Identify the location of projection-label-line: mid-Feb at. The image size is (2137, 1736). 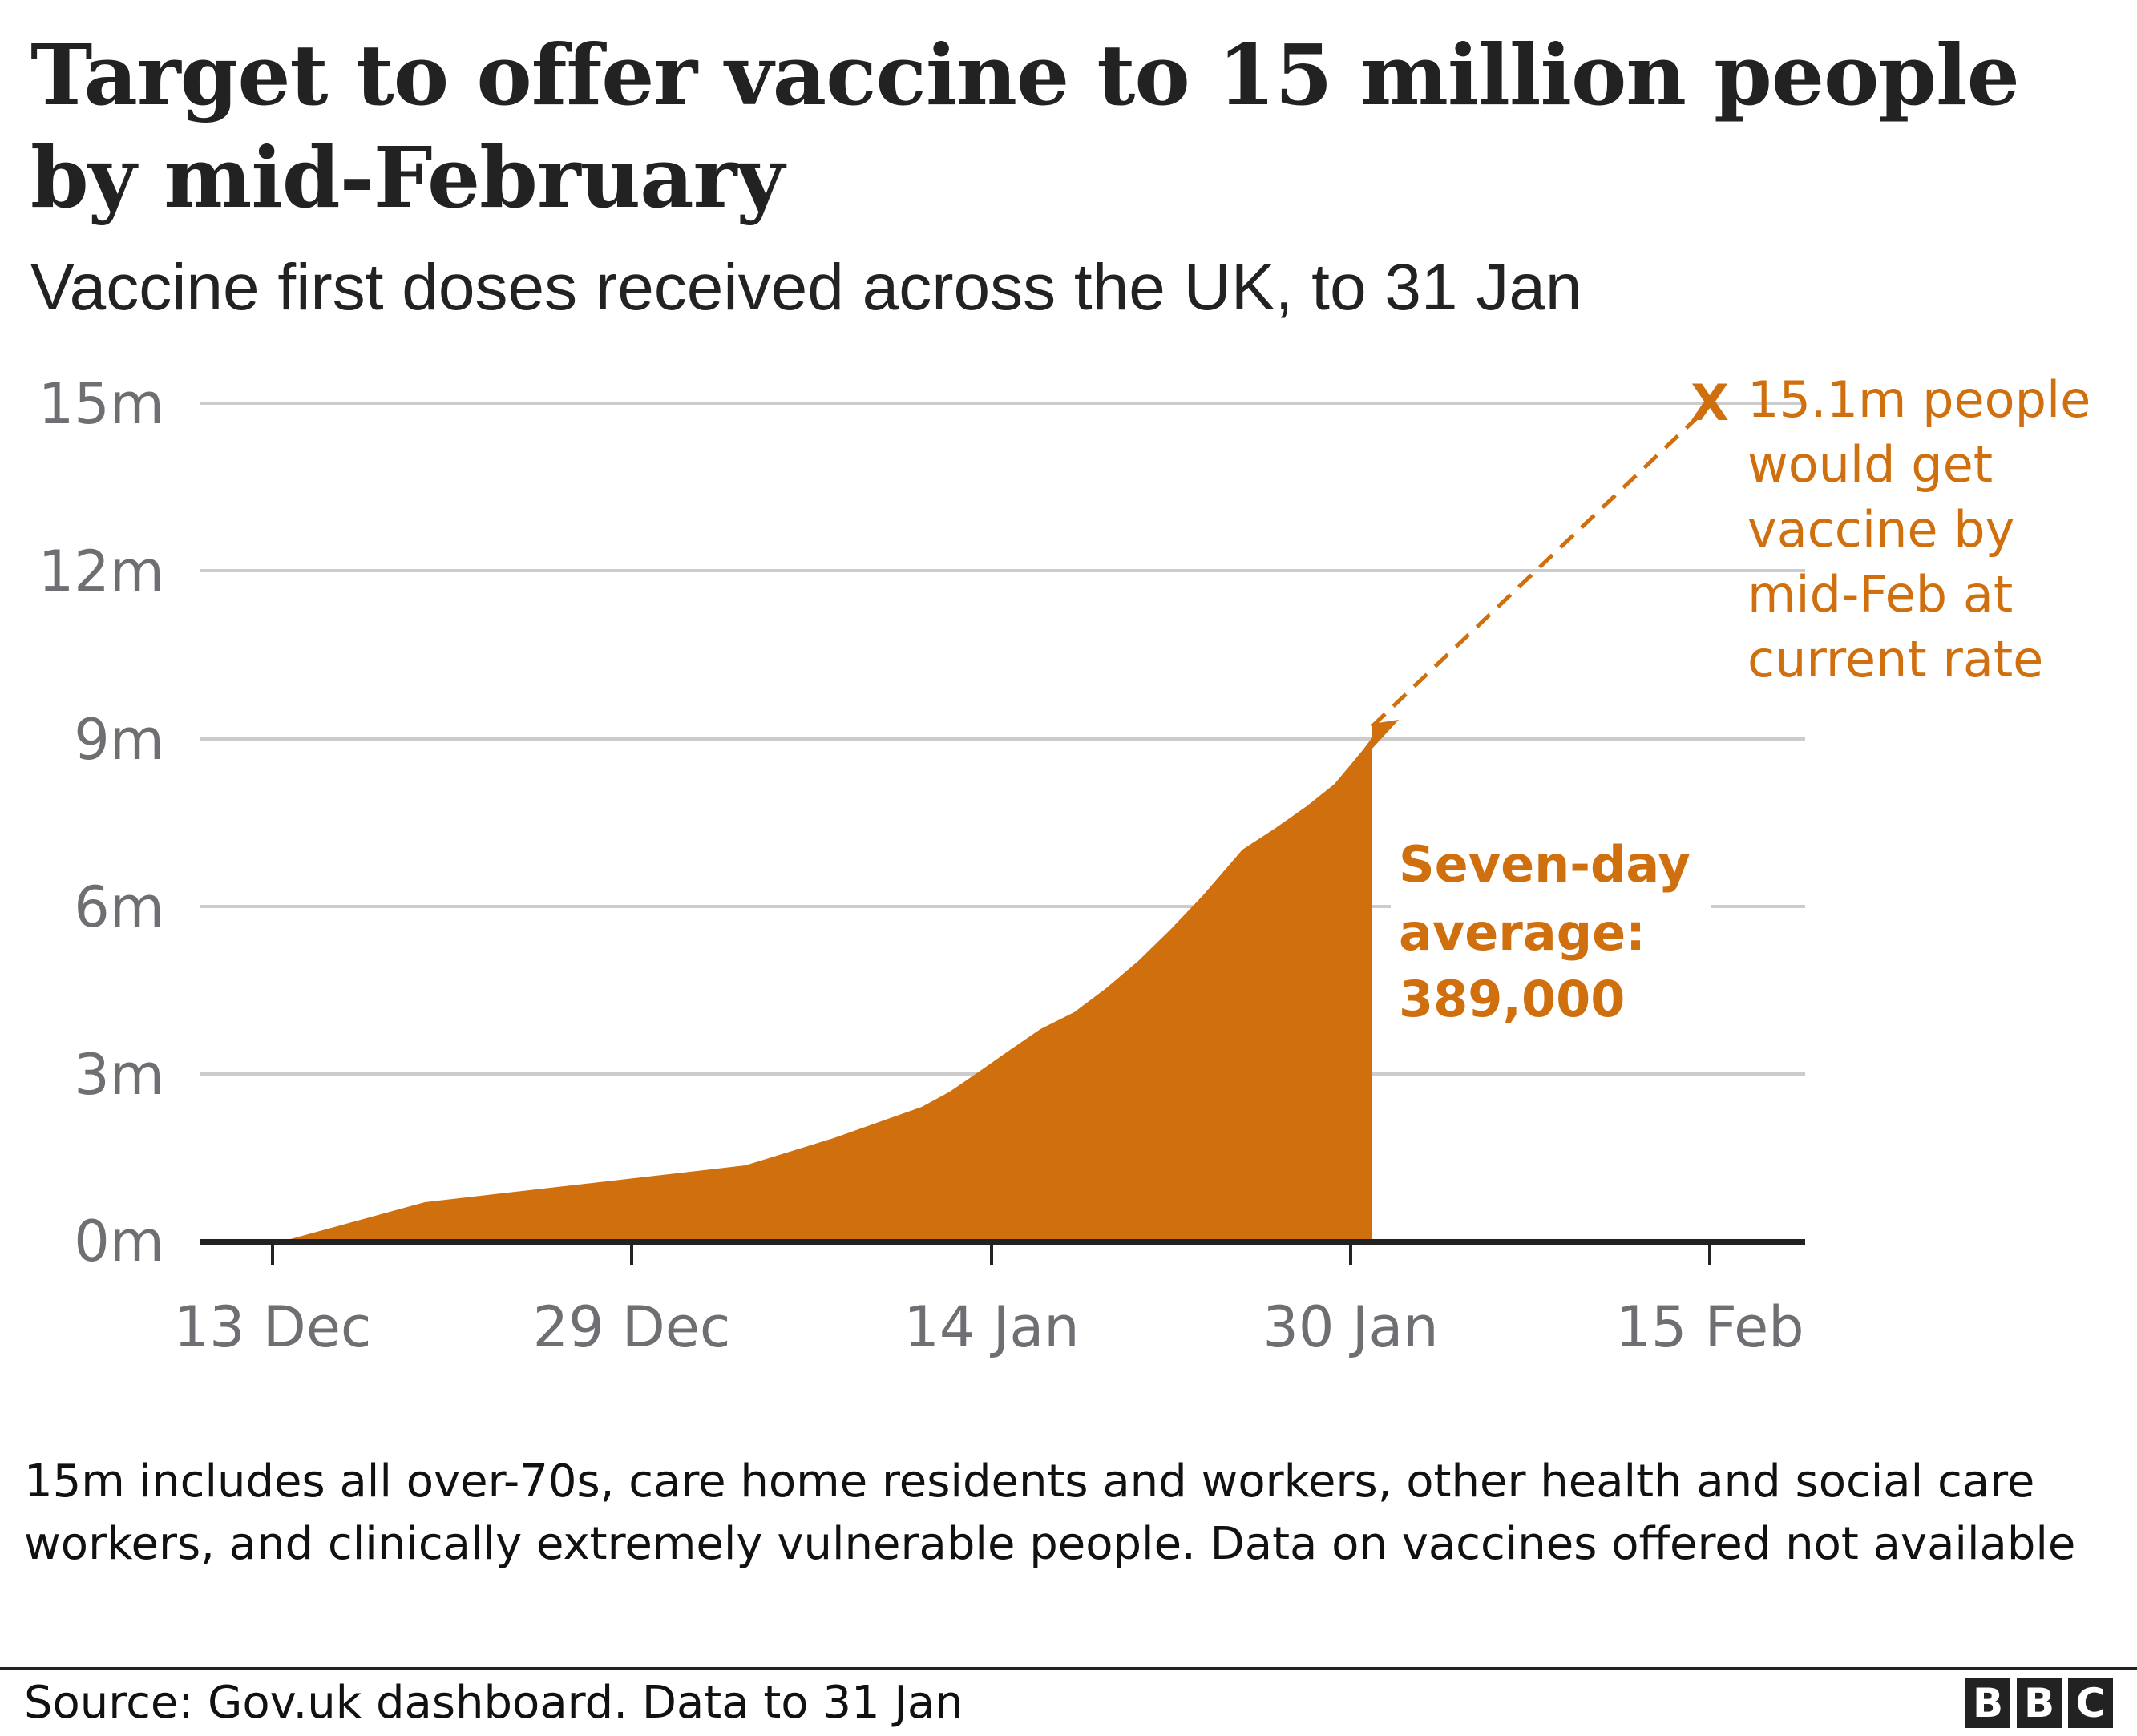
(1880, 594).